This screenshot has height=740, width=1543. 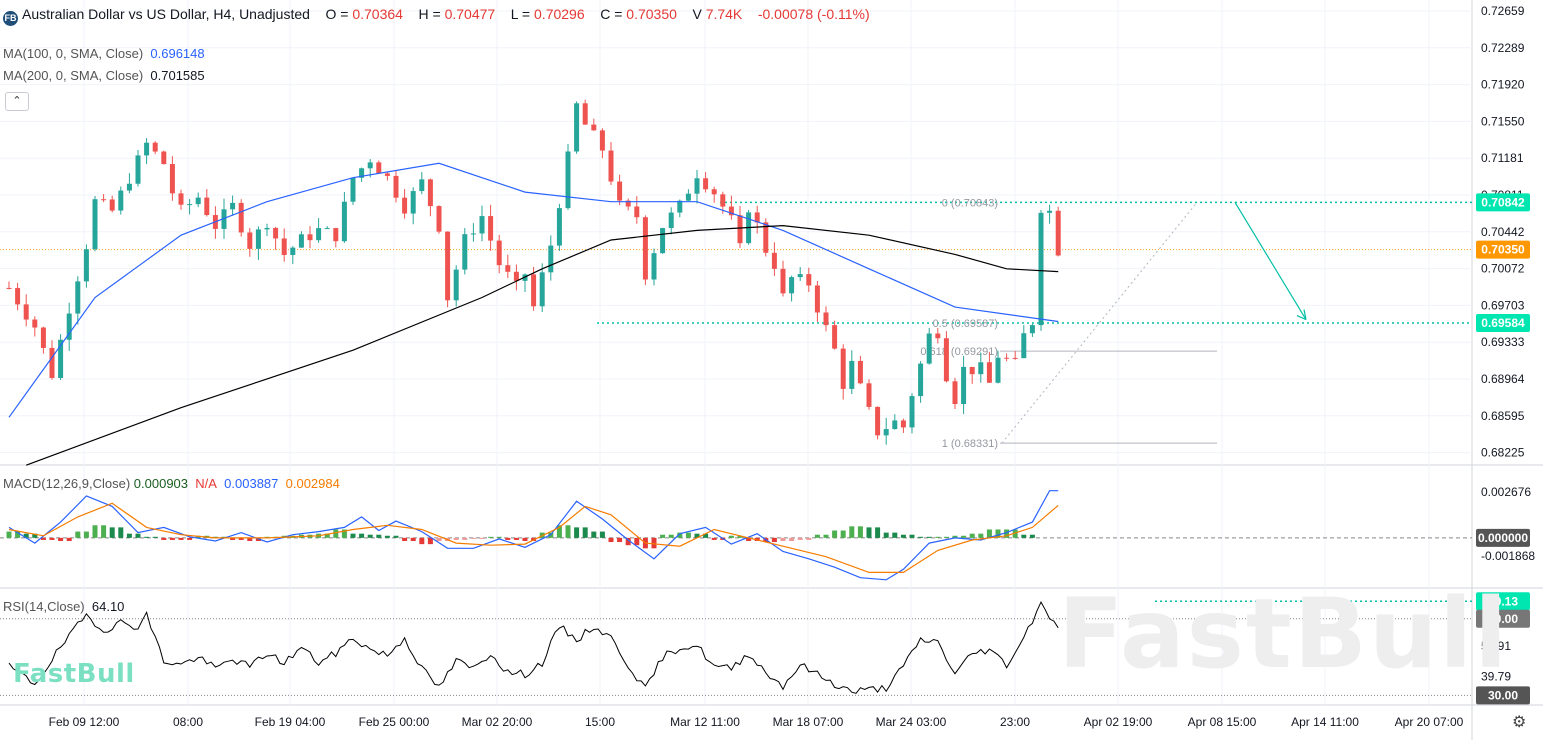 What do you see at coordinates (1519, 722) in the screenshot?
I see `gear-icon: ⚙` at bounding box center [1519, 722].